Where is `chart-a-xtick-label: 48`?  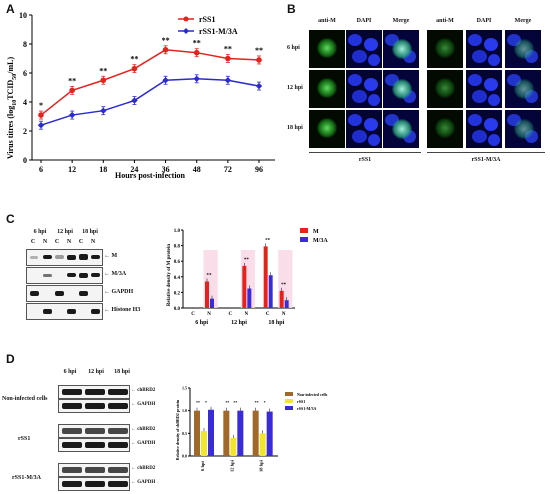 chart-a-xtick-label: 48 is located at coordinates (197, 169).